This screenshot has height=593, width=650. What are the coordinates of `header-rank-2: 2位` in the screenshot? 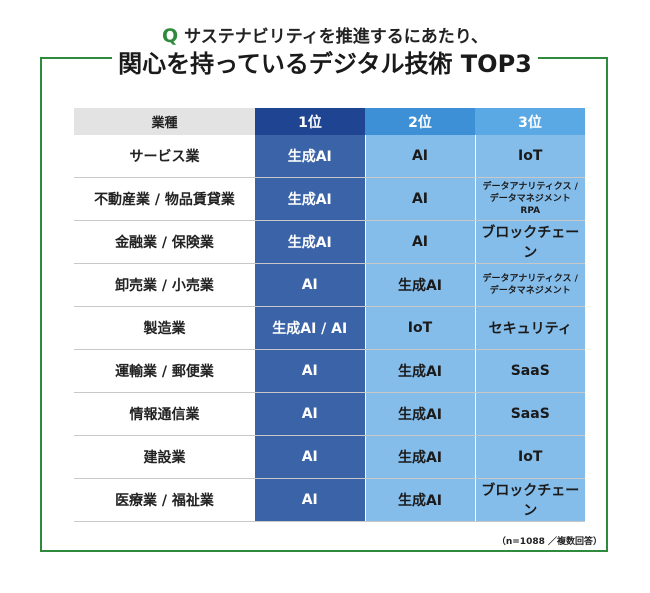 It's located at (420, 121).